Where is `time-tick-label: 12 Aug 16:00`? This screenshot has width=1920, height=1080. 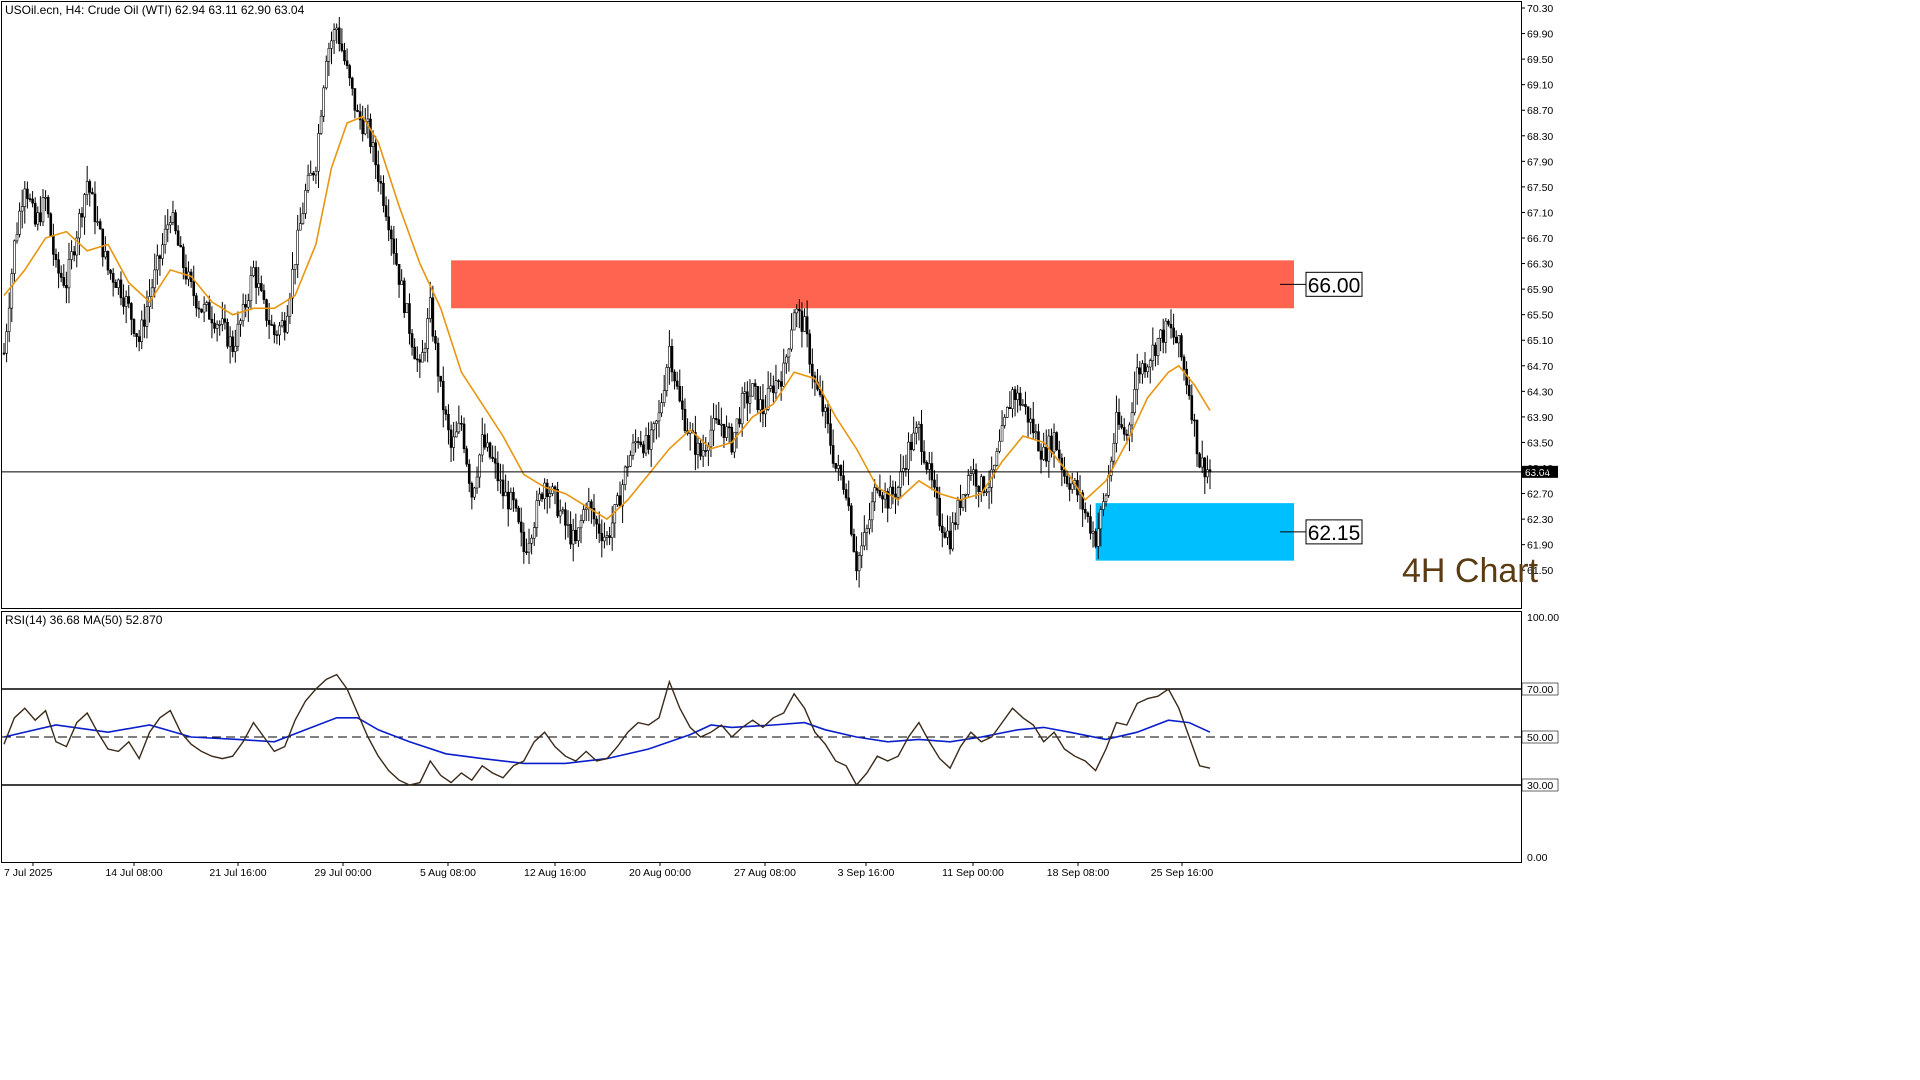
time-tick-label: 12 Aug 16:00 is located at coordinates (555, 873).